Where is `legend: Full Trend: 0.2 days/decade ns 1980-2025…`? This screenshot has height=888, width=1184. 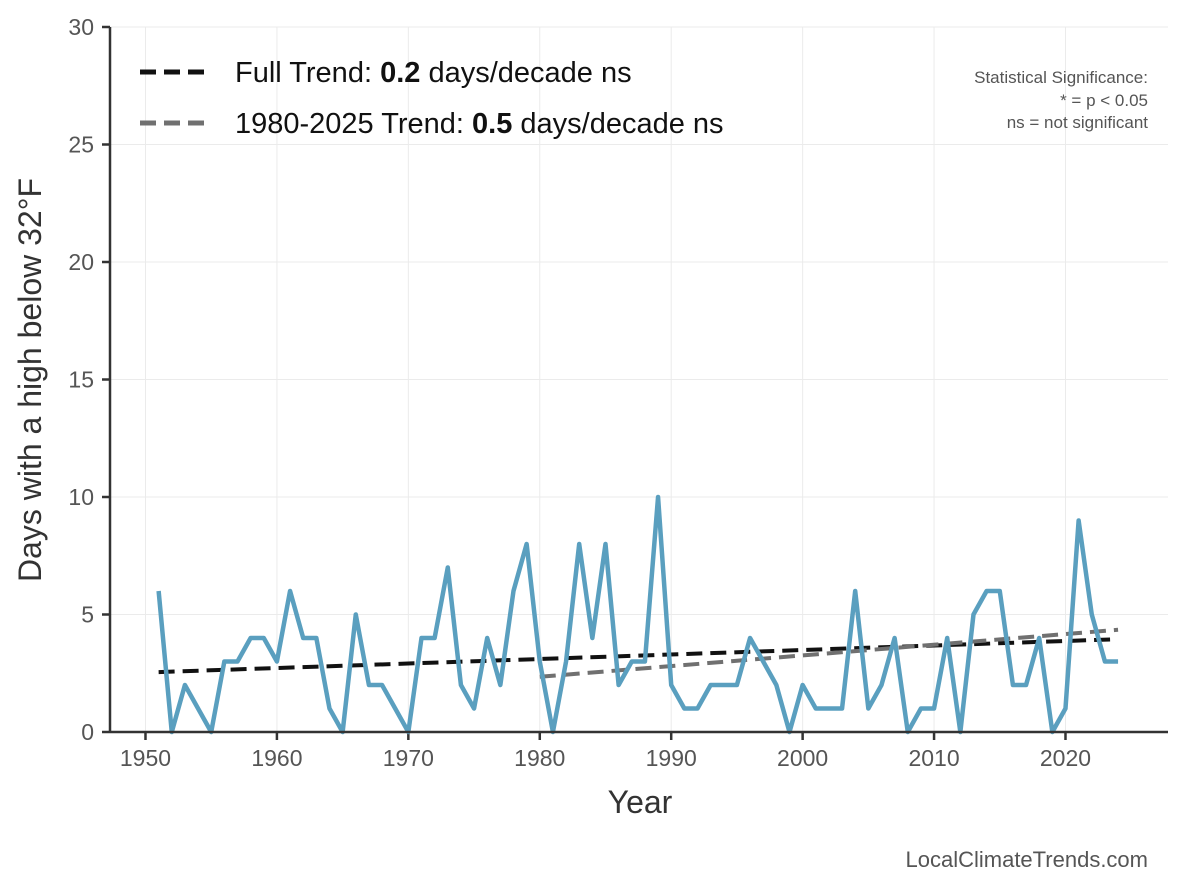
legend: Full Trend: 0.2 days/decade ns 1980-2025… is located at coordinates (432, 98).